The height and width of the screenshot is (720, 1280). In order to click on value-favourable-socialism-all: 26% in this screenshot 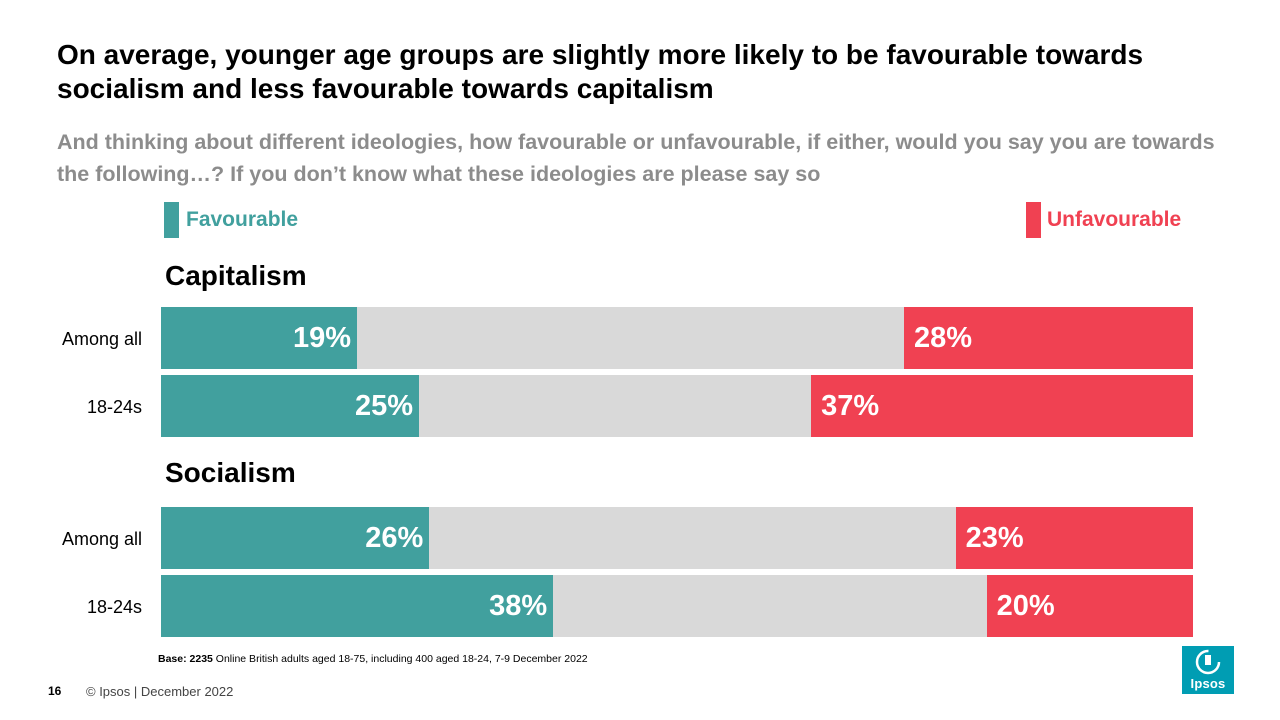, I will do `click(394, 538)`.